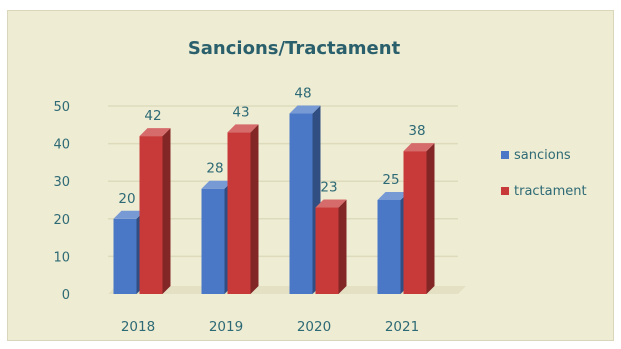 The image size is (621, 349). What do you see at coordinates (416, 131) in the screenshot?
I see `data-label: 38` at bounding box center [416, 131].